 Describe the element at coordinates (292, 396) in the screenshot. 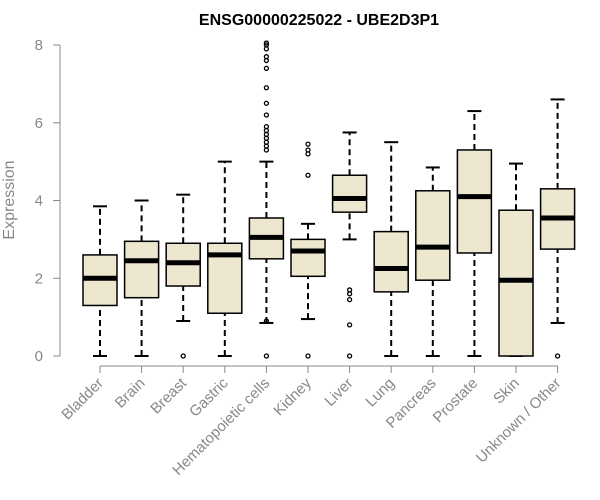

I see `x-tick-label: Kidney` at that location.